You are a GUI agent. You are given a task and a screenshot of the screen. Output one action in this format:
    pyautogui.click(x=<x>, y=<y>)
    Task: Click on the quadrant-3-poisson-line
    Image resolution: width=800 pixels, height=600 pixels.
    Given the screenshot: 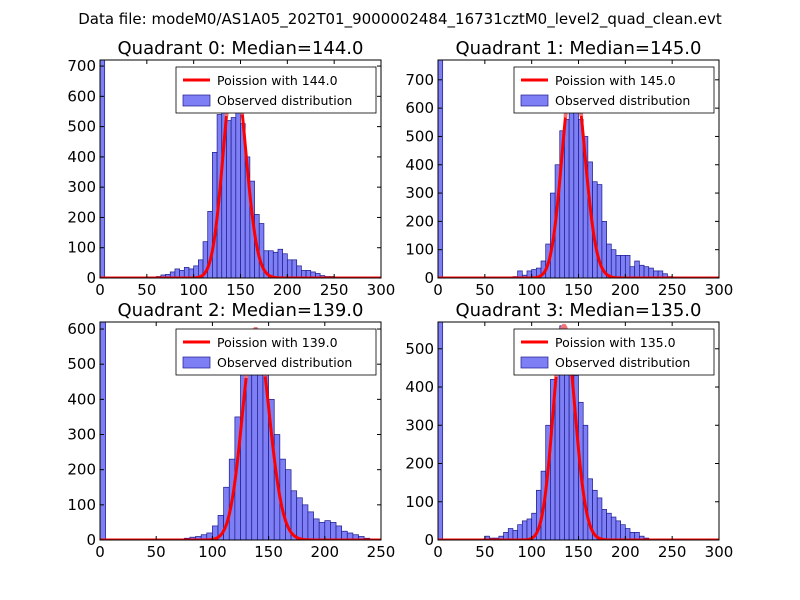 What is the action you would take?
    pyautogui.click(x=578, y=432)
    